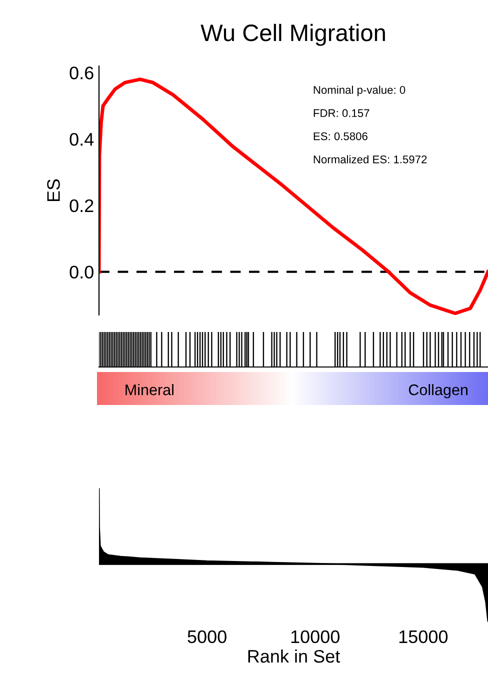  What do you see at coordinates (207, 637) in the screenshot?
I see `x-tick-label: 5000` at bounding box center [207, 637].